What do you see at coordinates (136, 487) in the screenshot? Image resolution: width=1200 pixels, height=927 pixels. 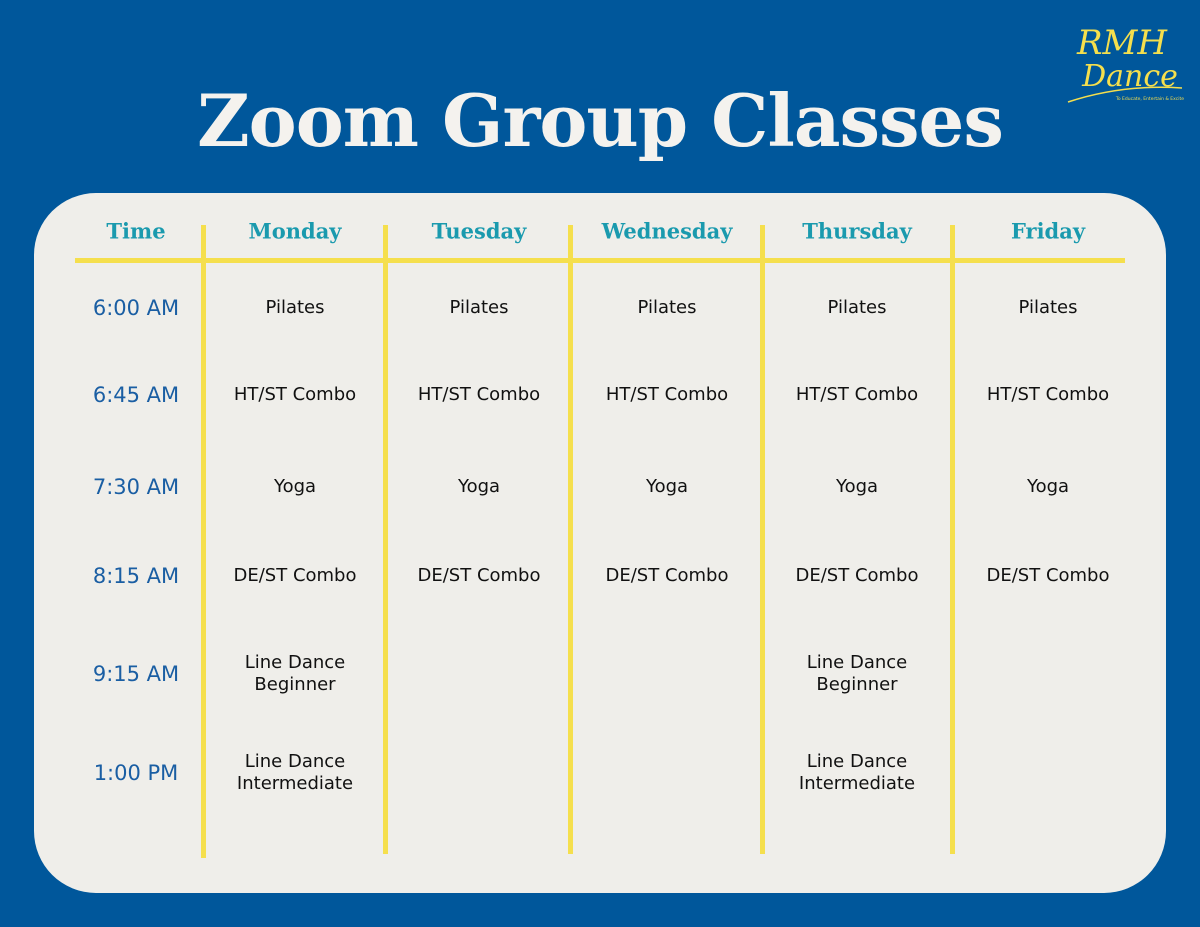 I see `time-label: 7:30 AM` at bounding box center [136, 487].